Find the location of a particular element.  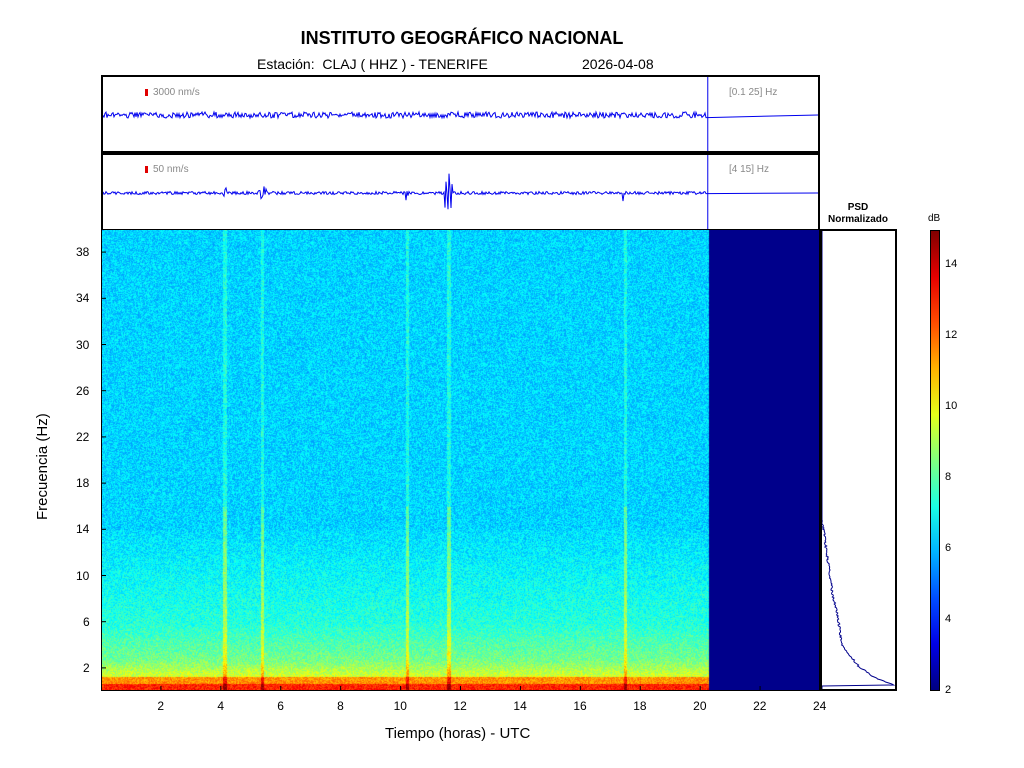

broadband-trace is located at coordinates (460, 114).